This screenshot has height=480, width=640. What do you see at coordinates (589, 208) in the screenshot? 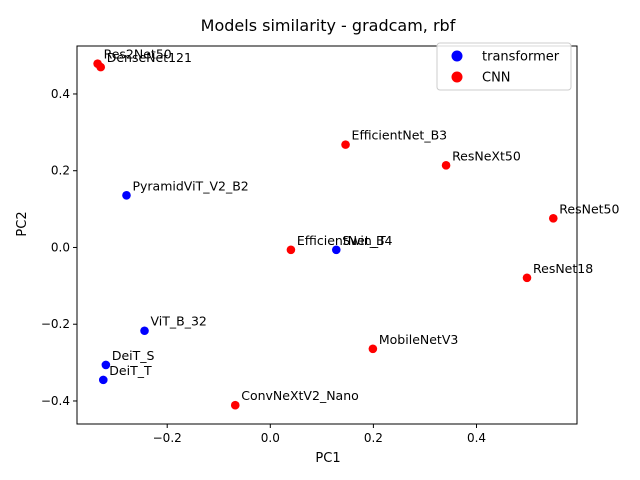
I see `point-label: ResNet50` at bounding box center [589, 208].